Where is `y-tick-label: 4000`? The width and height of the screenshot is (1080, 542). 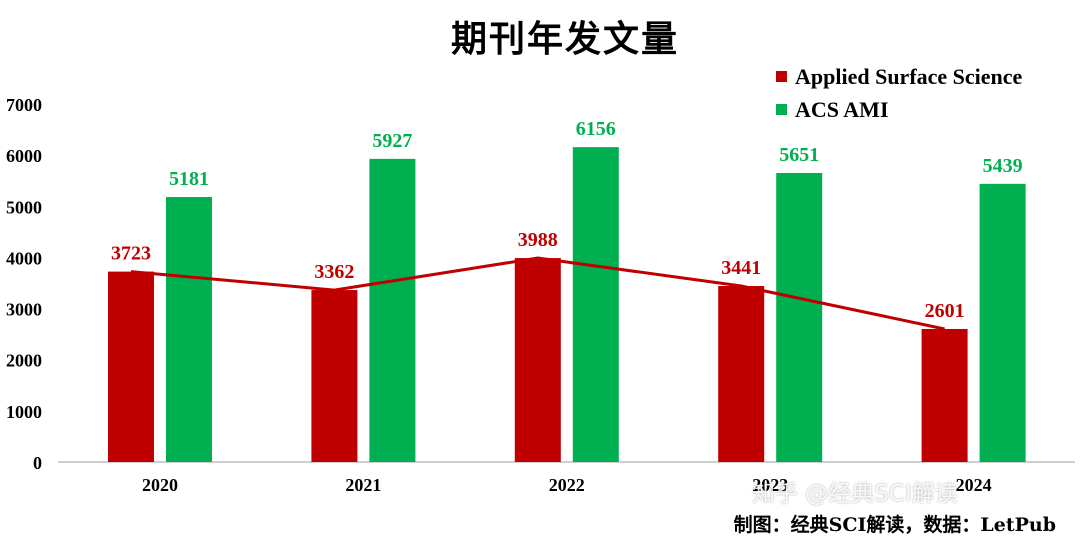
y-tick-label: 4000 is located at coordinates (24, 258).